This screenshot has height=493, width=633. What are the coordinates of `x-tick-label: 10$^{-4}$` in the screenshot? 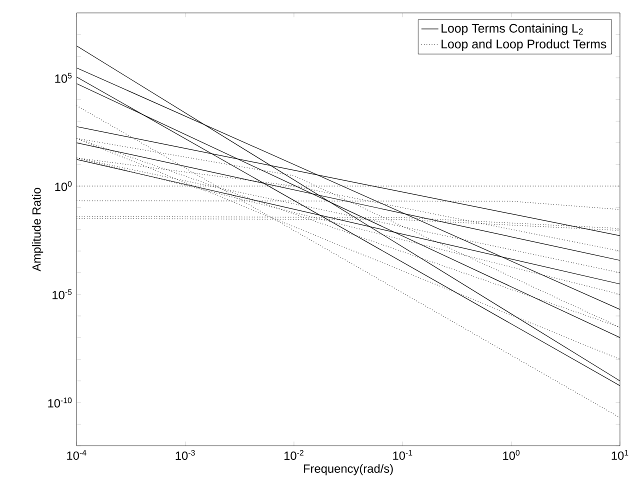 It's located at (76, 455).